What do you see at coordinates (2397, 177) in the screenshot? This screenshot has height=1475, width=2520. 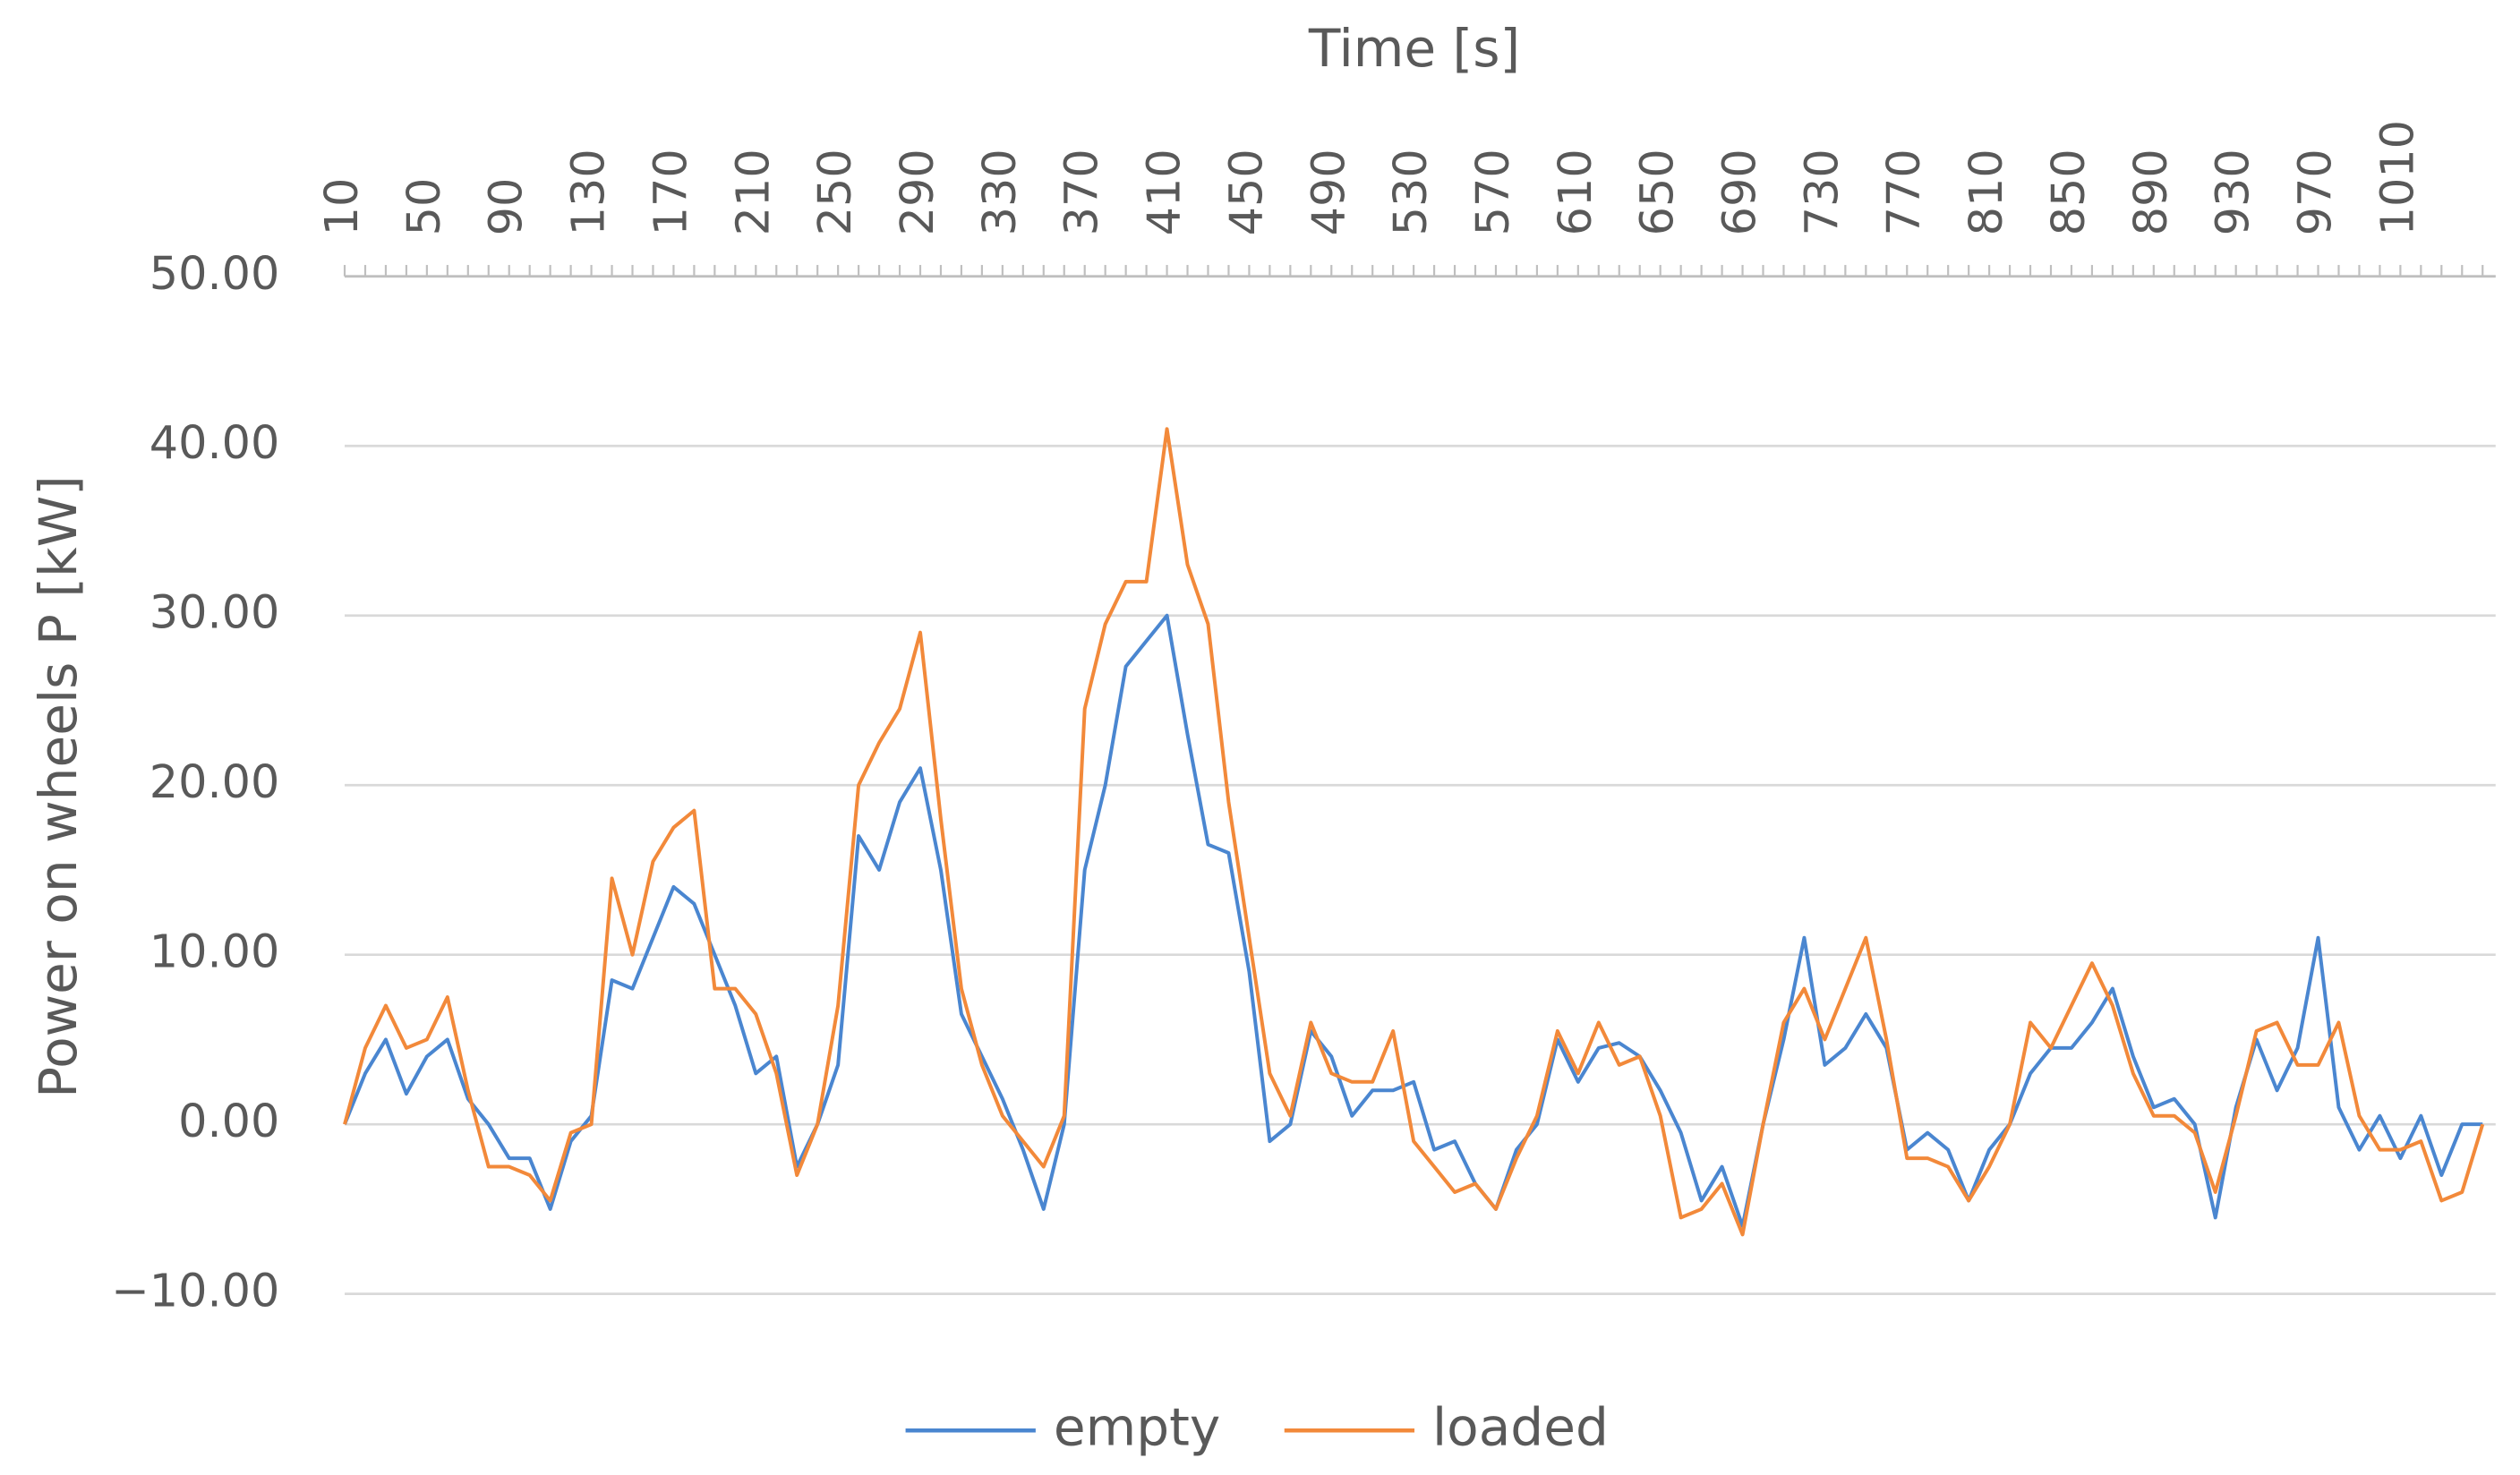 I see `x-tick-label: 1010` at bounding box center [2397, 177].